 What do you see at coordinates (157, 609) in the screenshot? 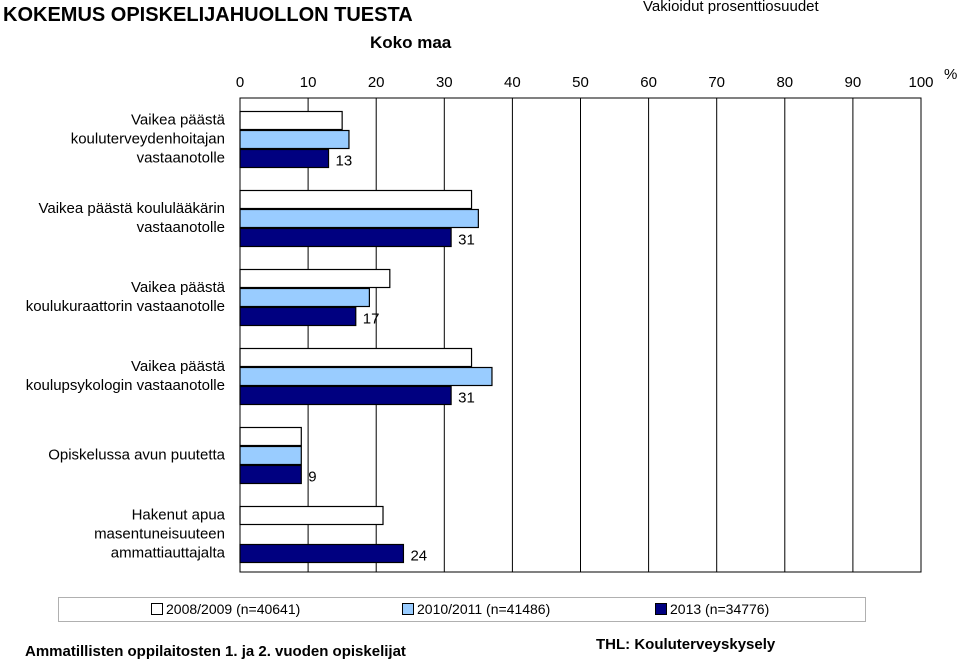
I see `legend-swatch-2008` at bounding box center [157, 609].